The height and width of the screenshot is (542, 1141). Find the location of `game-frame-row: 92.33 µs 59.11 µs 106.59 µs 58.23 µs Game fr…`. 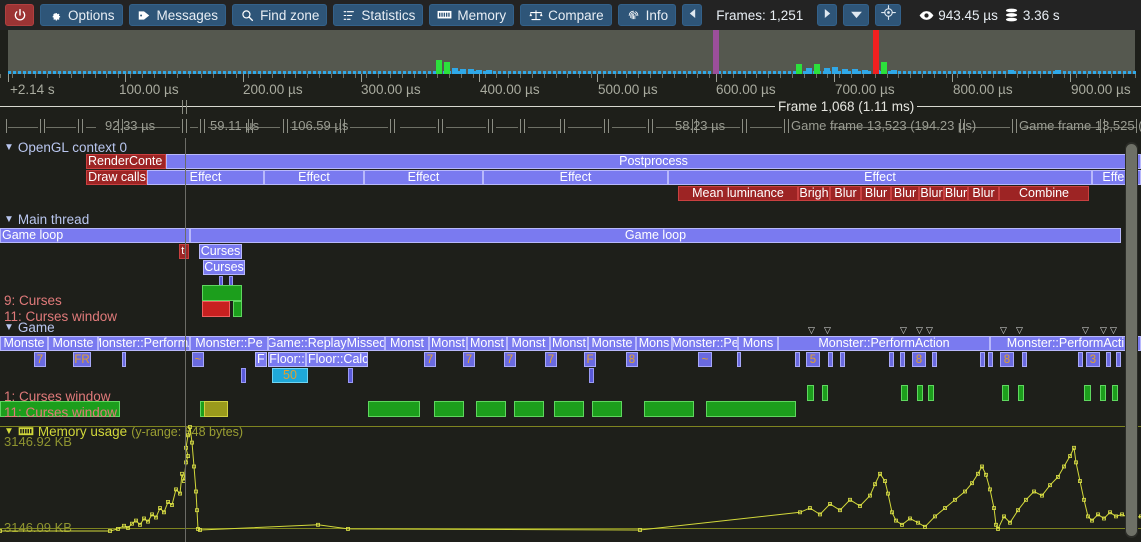

game-frame-row: 92.33 µs 59.11 µs 106.59 µs 58.23 µs Game fr… is located at coordinates (570, 127).